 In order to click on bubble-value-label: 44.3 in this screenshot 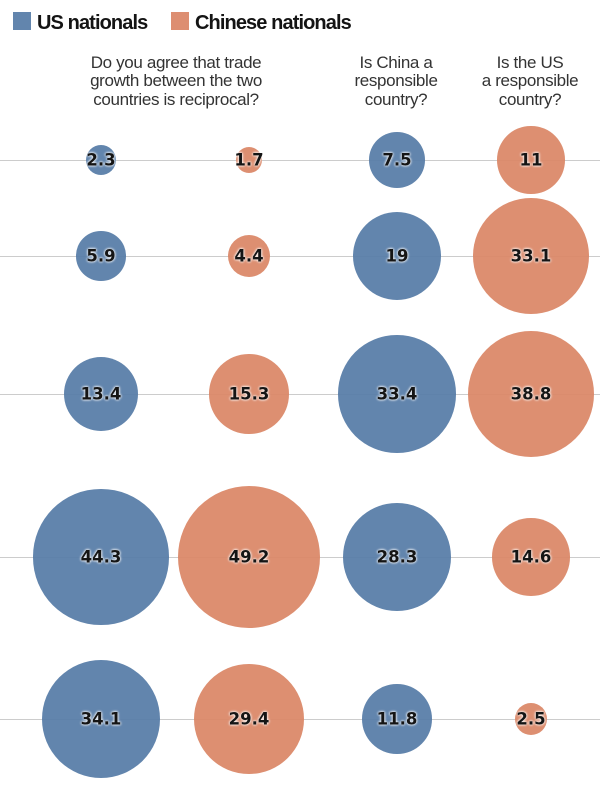, I will do `click(101, 557)`.